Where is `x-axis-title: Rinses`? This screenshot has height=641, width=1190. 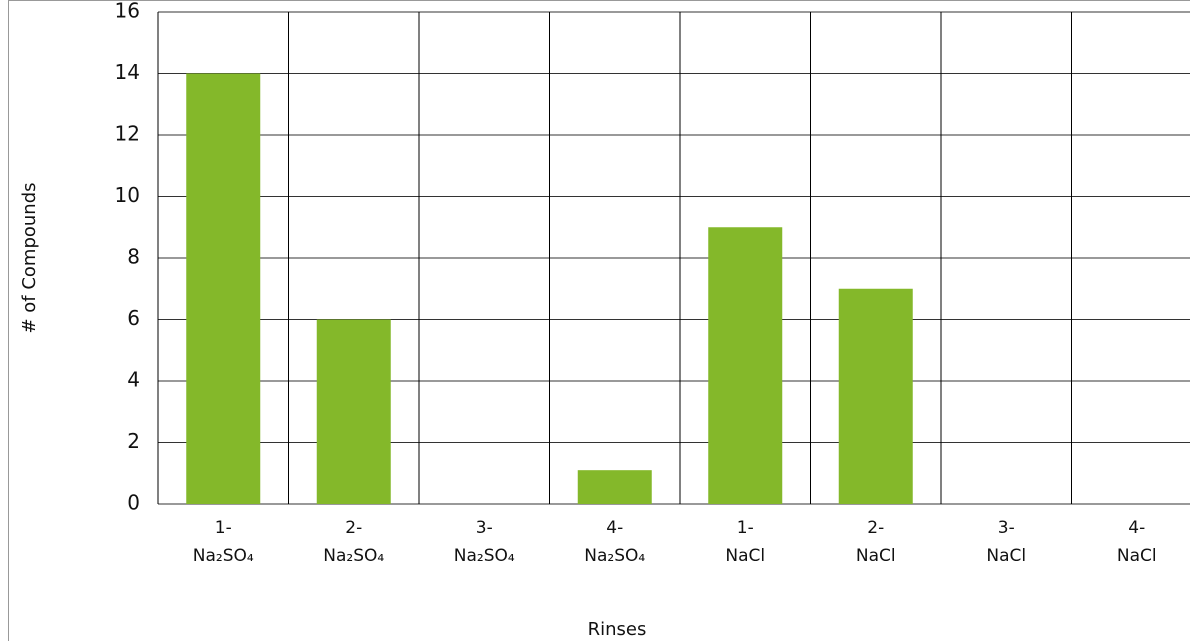
x-axis-title: Rinses is located at coordinates (617, 629).